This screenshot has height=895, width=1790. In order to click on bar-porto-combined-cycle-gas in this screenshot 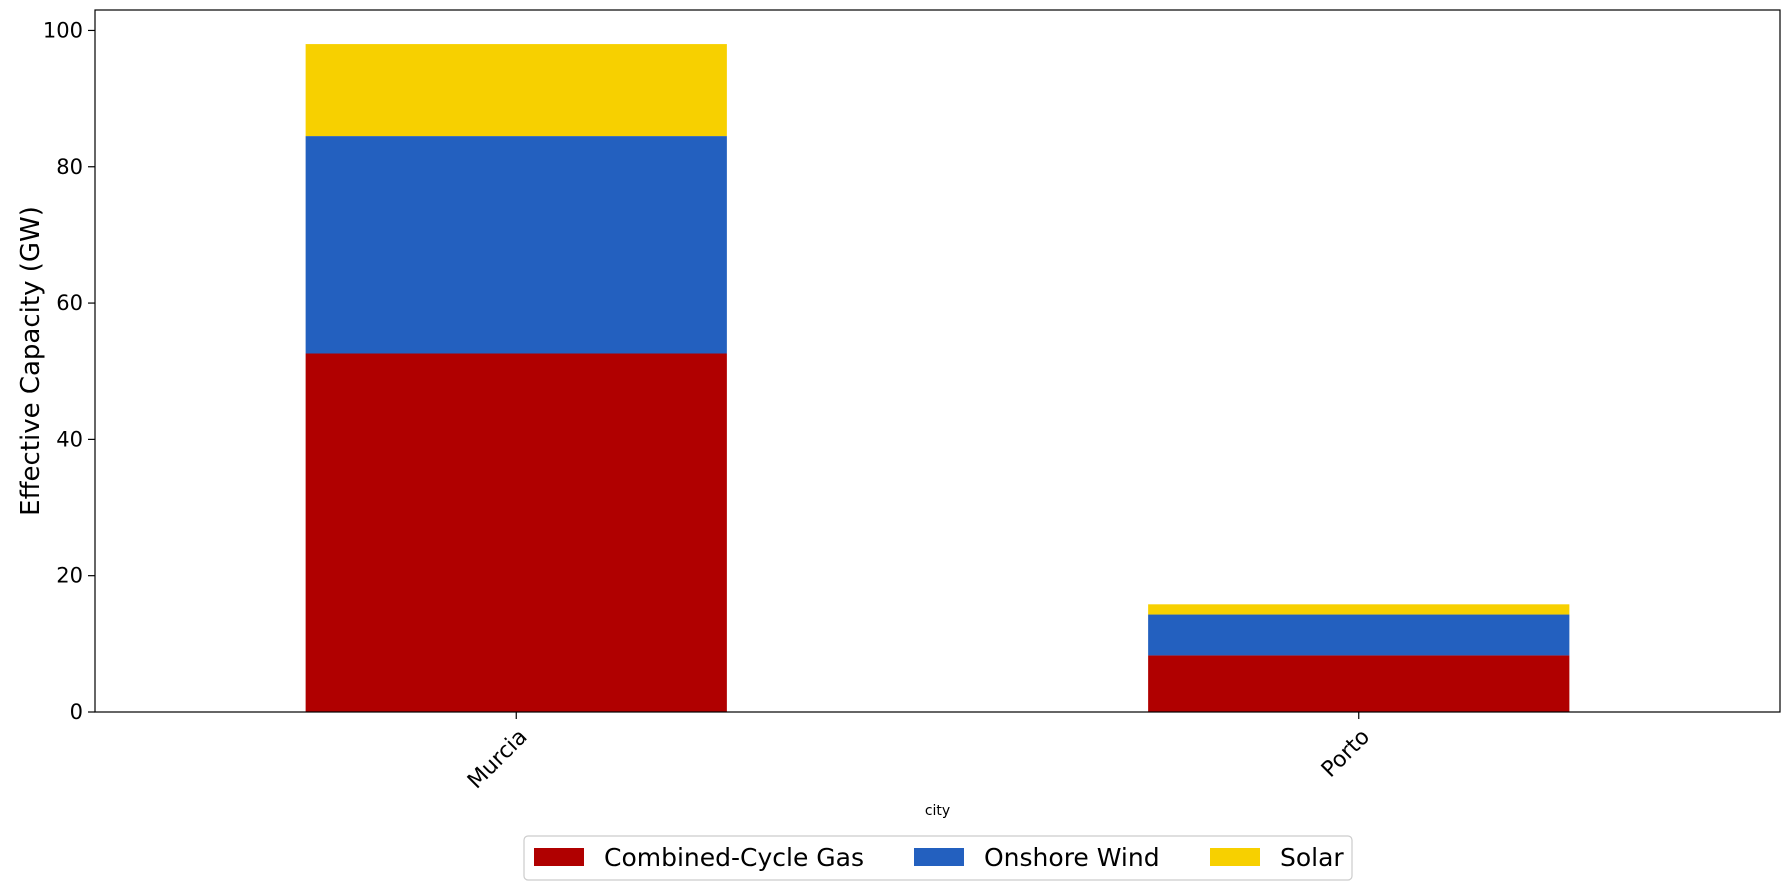, I will do `click(1359, 683)`.